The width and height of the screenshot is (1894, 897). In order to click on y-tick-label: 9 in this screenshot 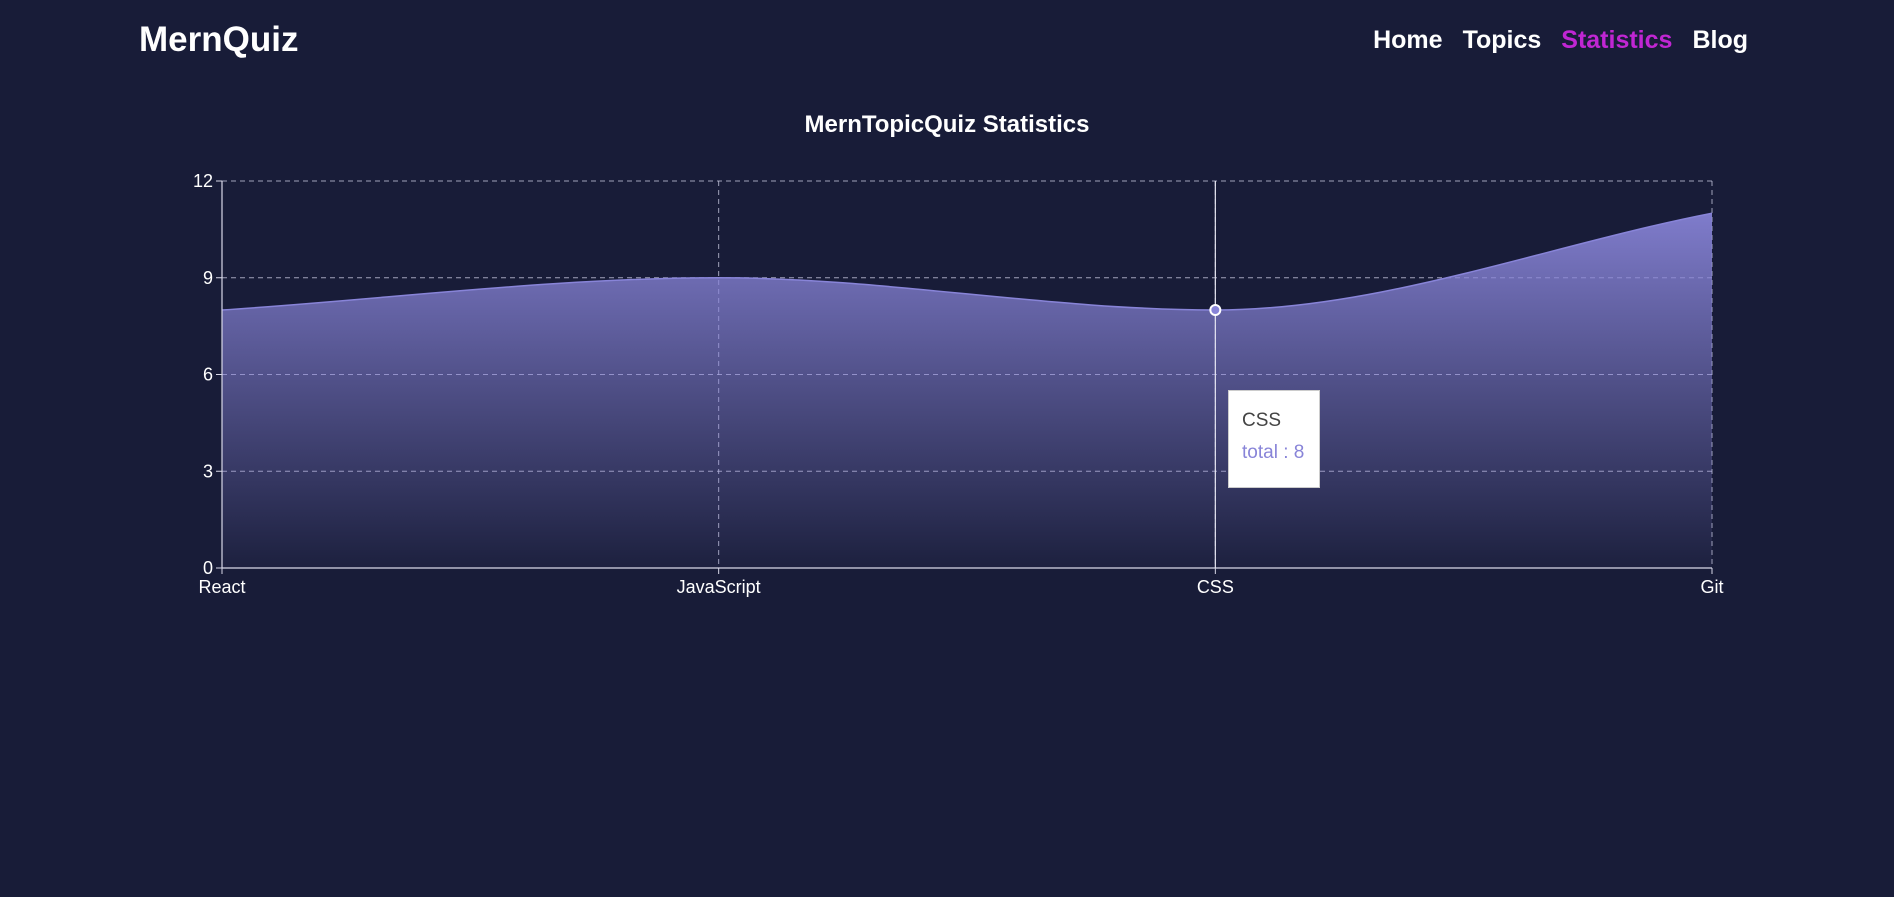, I will do `click(208, 278)`.